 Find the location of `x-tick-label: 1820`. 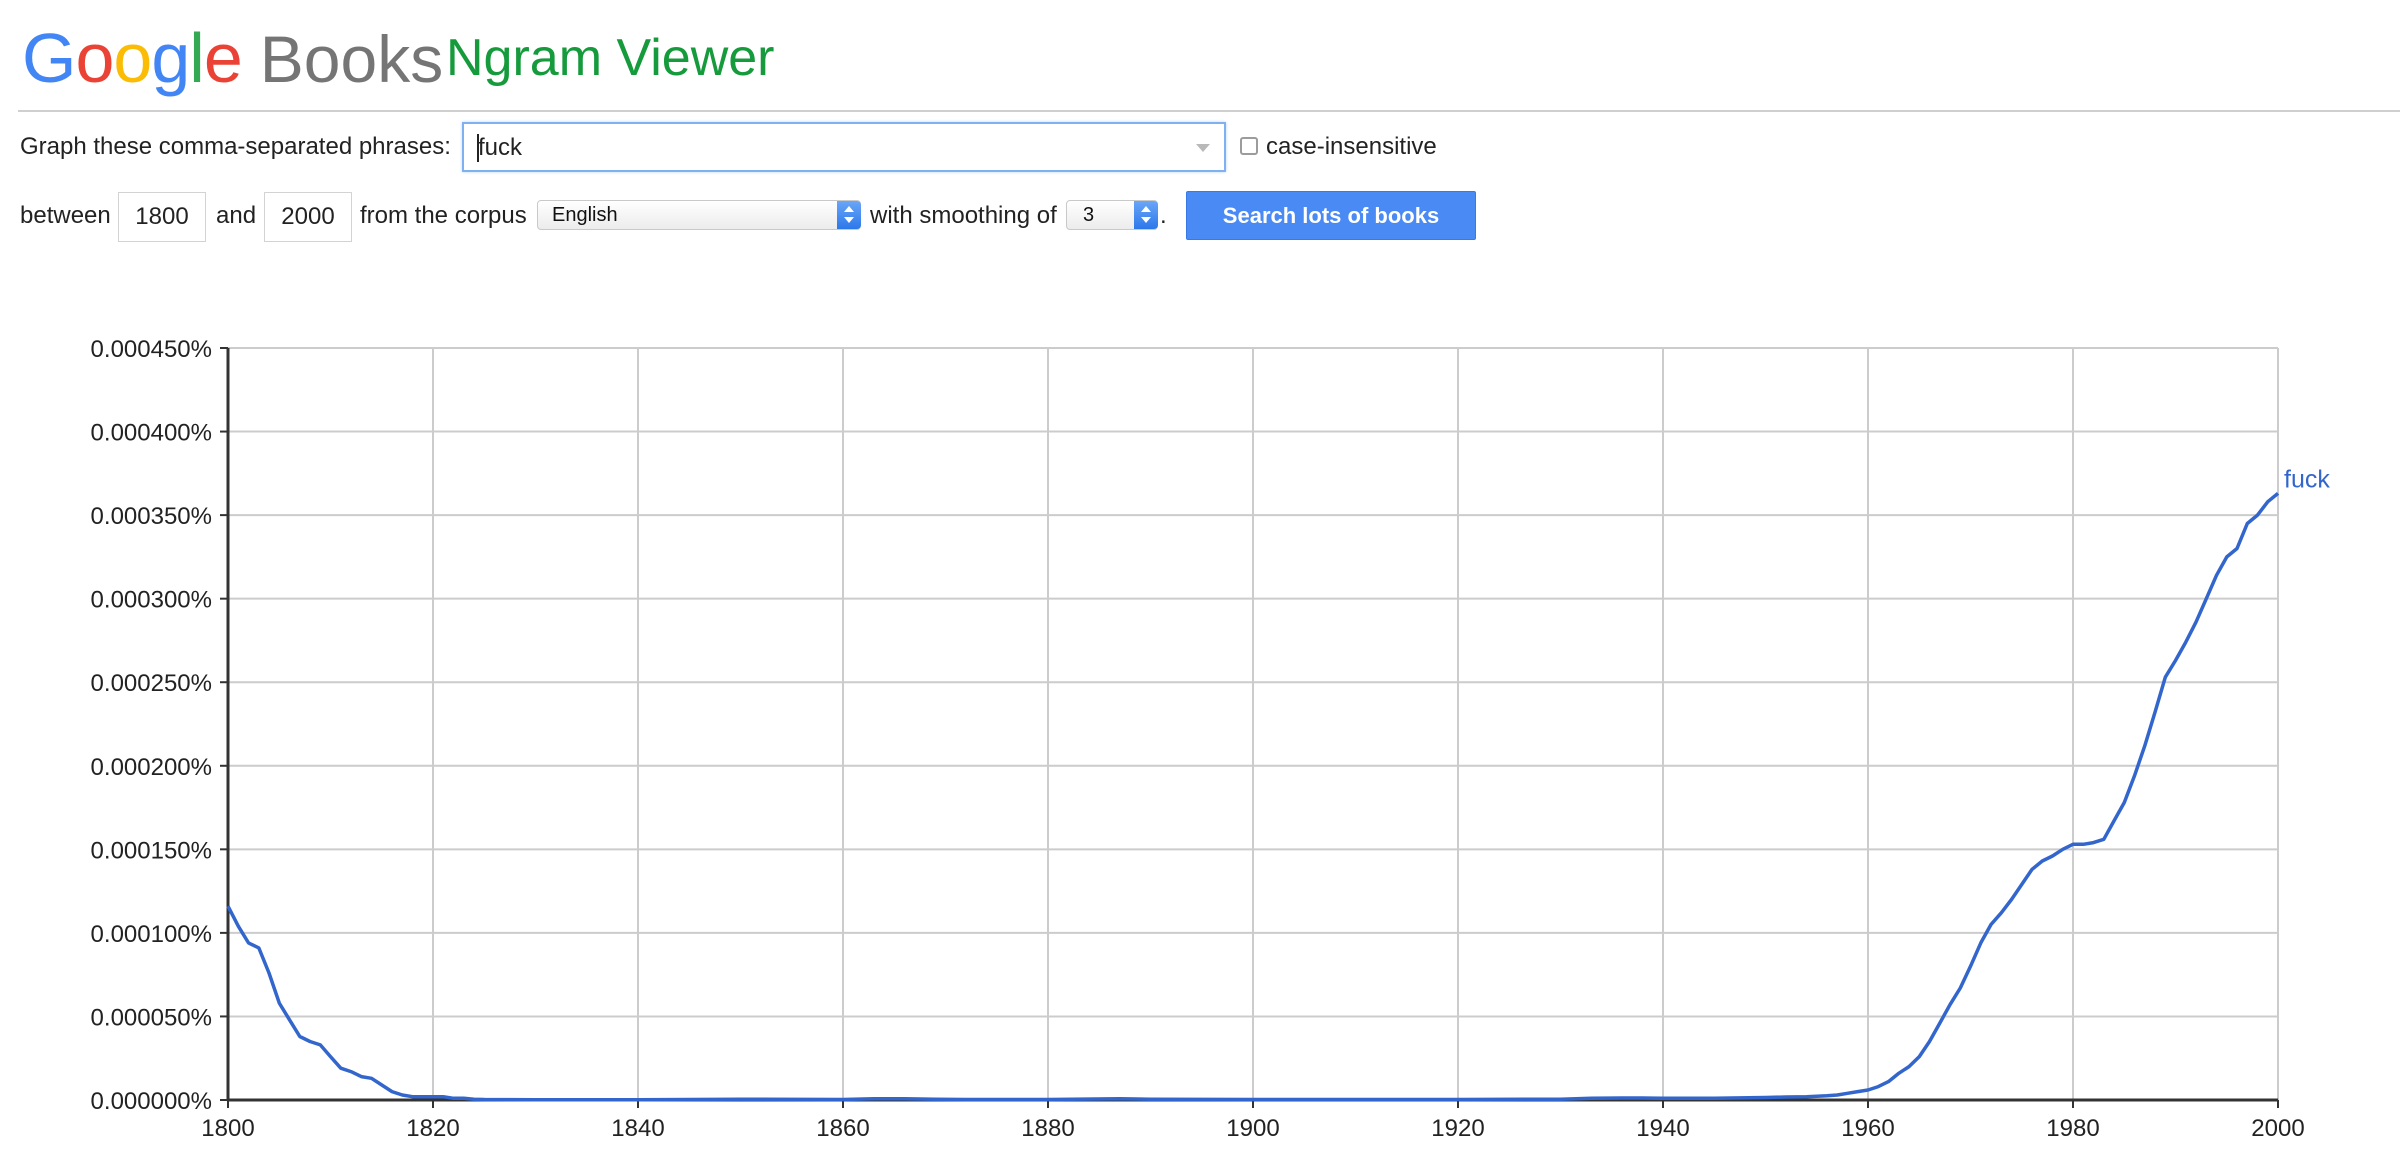

x-tick-label: 1820 is located at coordinates (432, 1128).